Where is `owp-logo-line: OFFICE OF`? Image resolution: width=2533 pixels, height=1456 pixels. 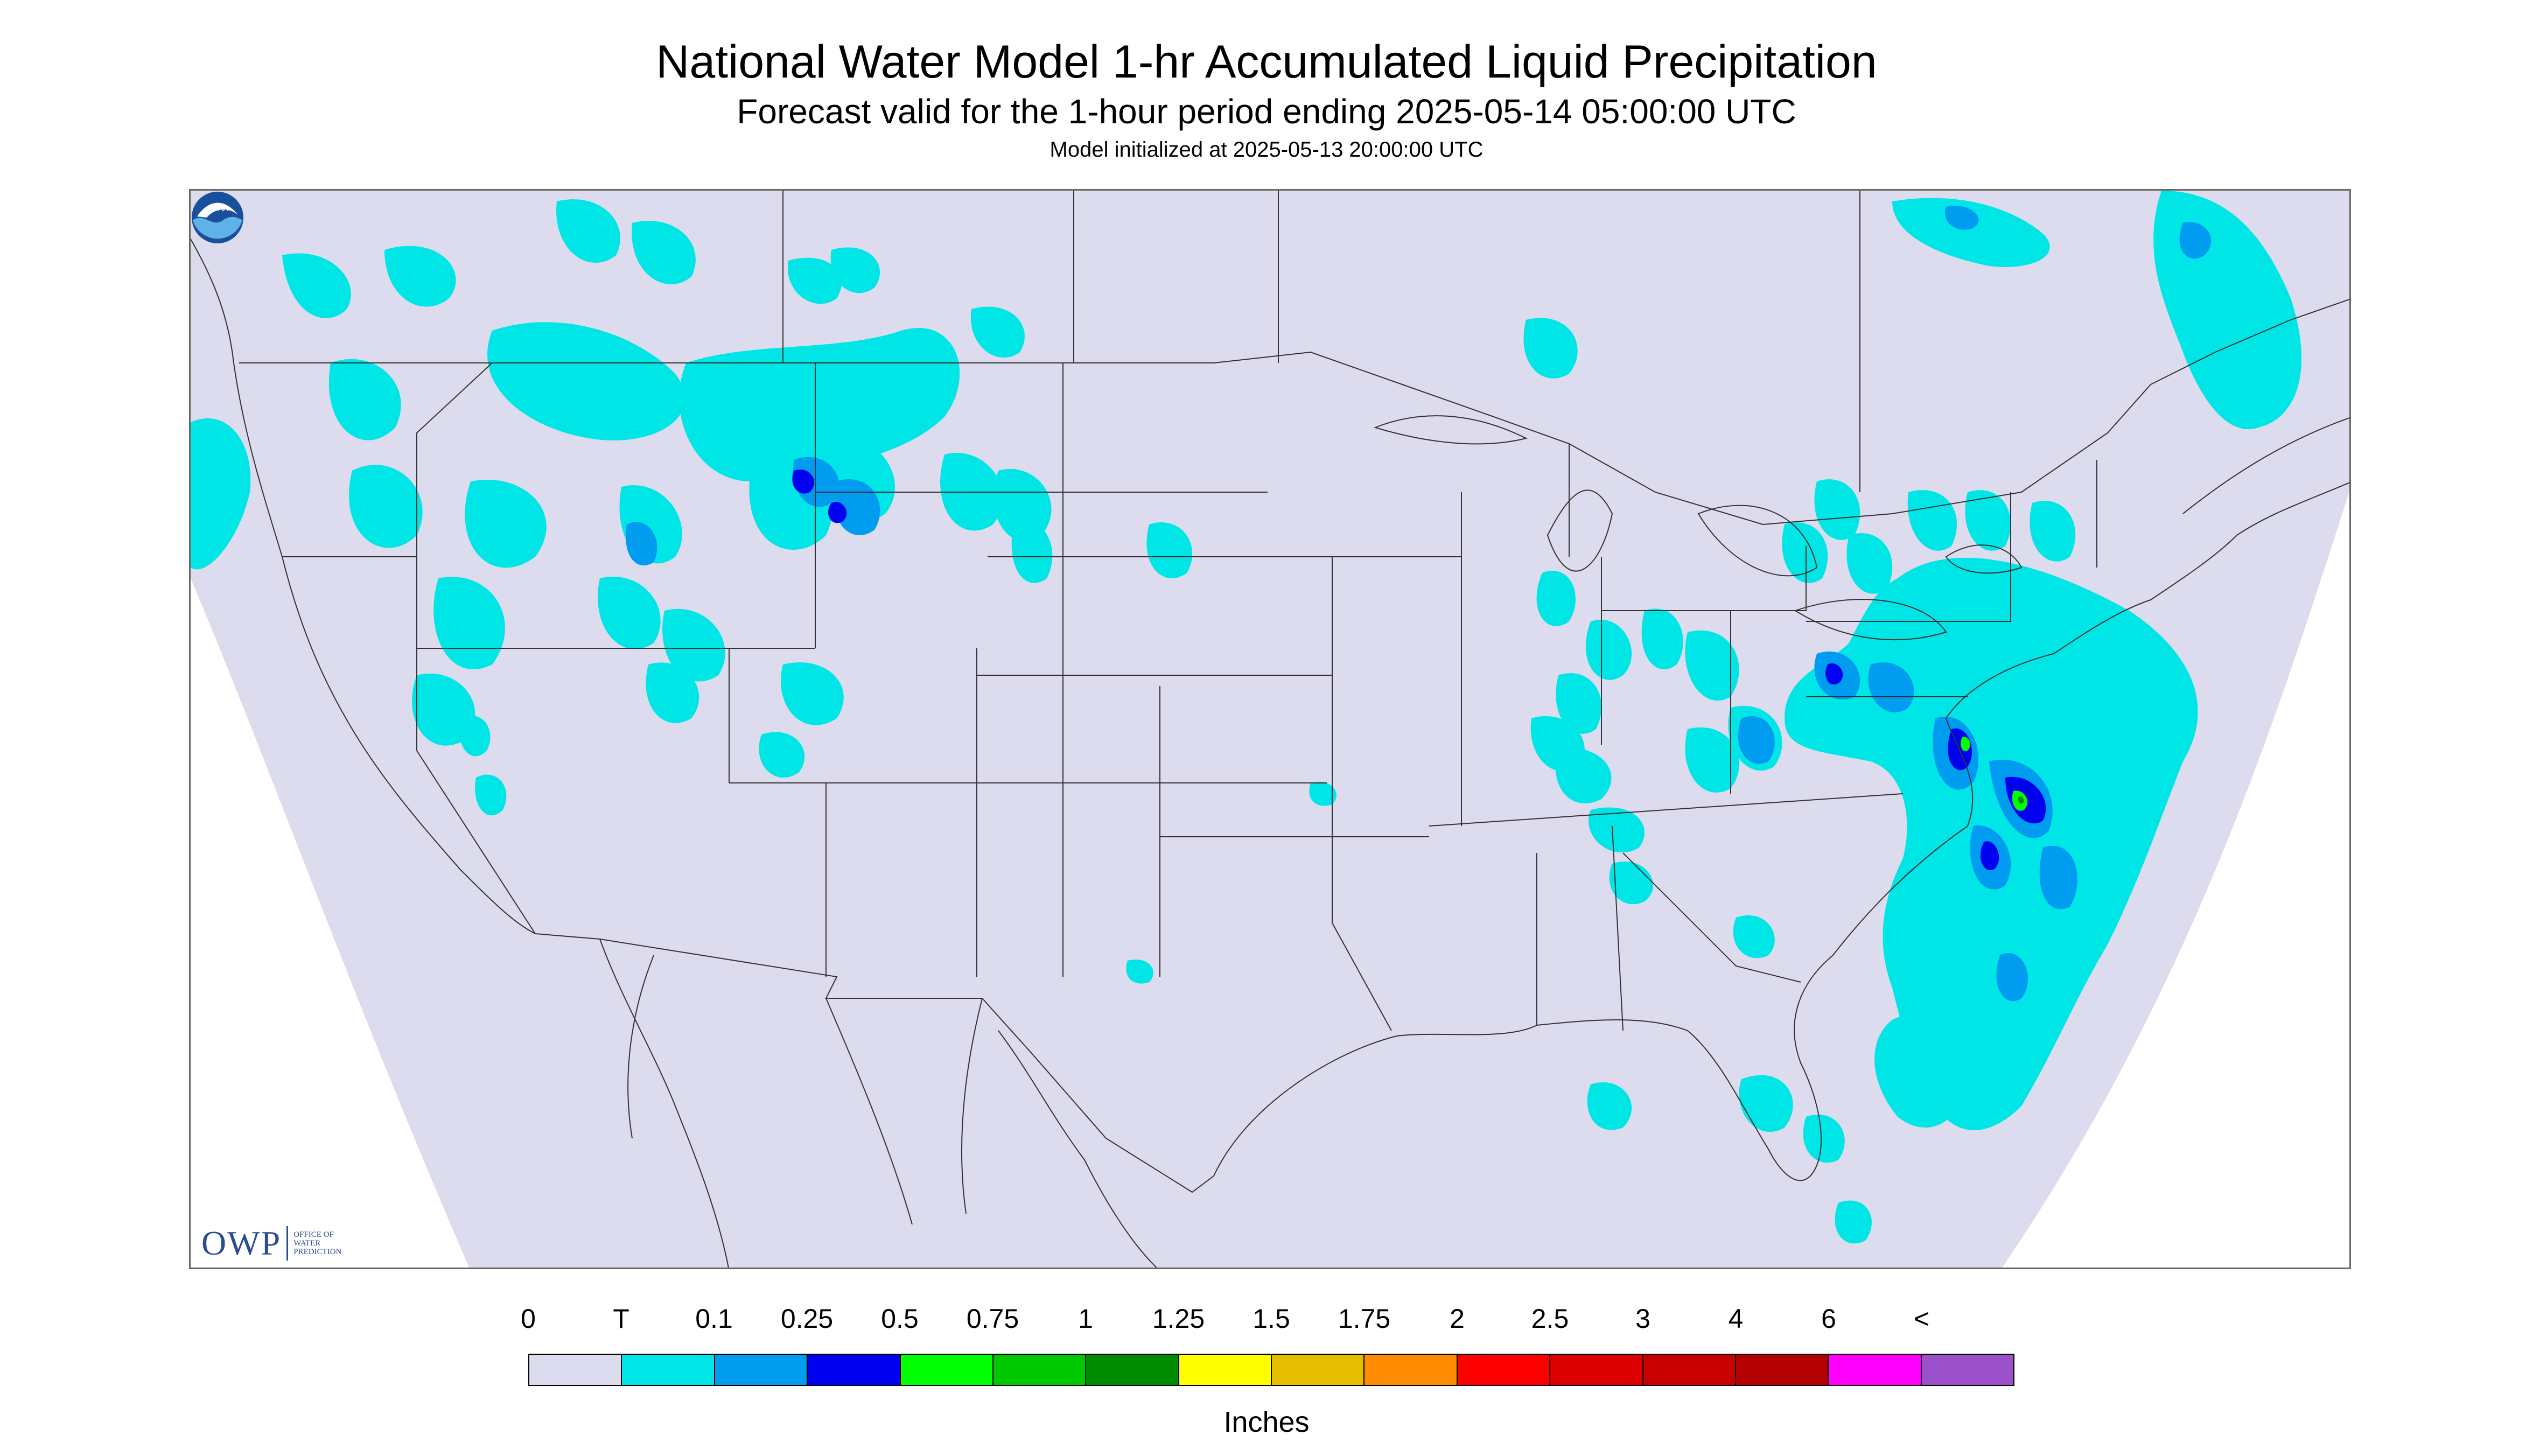 owp-logo-line: OFFICE OF is located at coordinates (314, 1234).